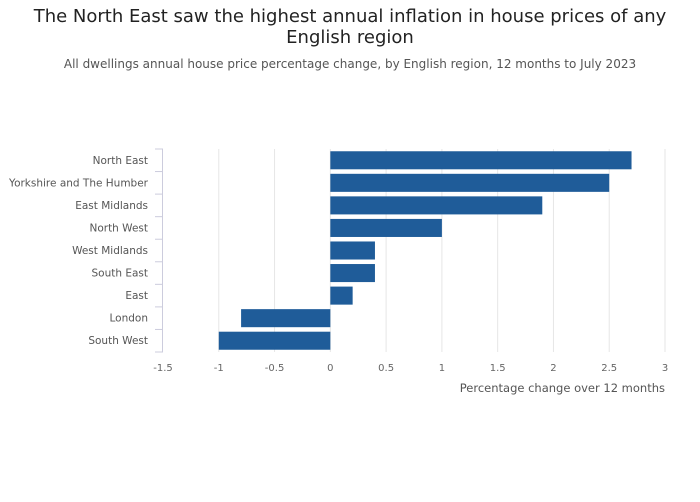 Image resolution: width=700 pixels, height=502 pixels. I want to click on x-tick-labels: -1.5 -1 -0.5 0 0.5 1 1.5 2 2.5 3, so click(410, 368).